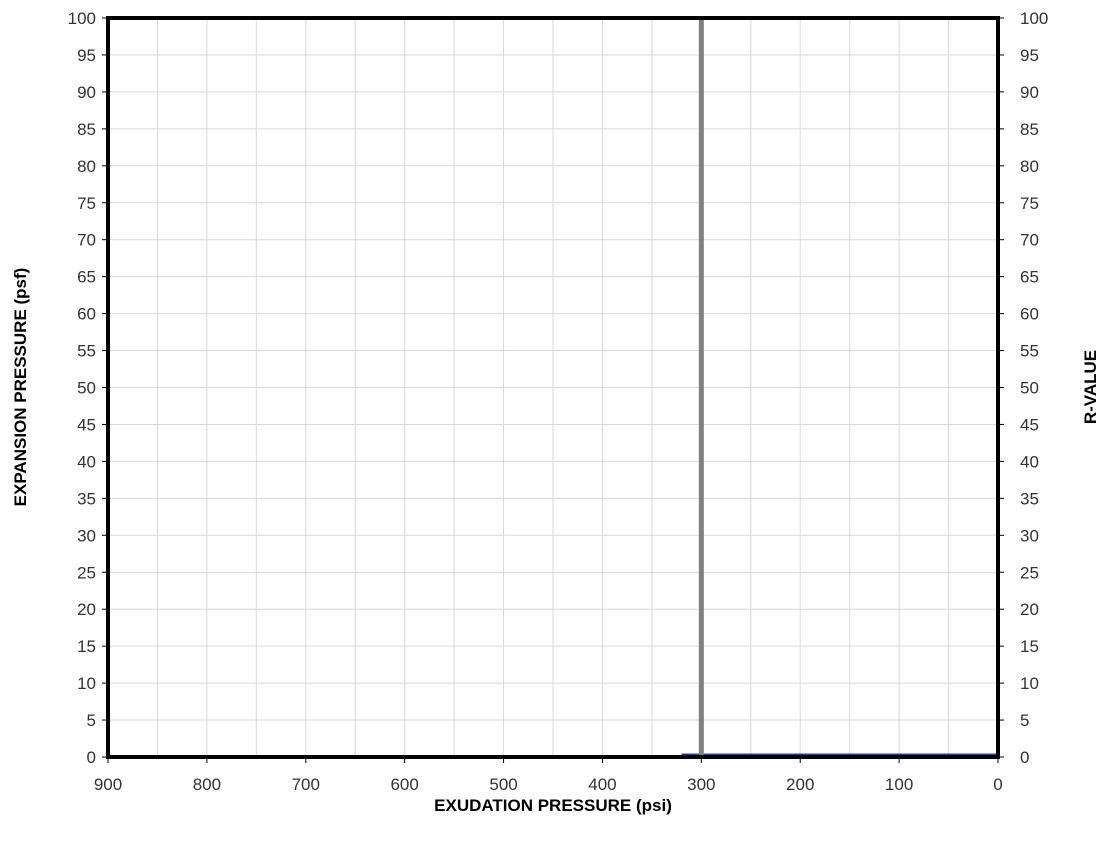 Image resolution: width=1107 pixels, height=846 pixels. I want to click on y2-tick-label: 80, so click(1029, 166).